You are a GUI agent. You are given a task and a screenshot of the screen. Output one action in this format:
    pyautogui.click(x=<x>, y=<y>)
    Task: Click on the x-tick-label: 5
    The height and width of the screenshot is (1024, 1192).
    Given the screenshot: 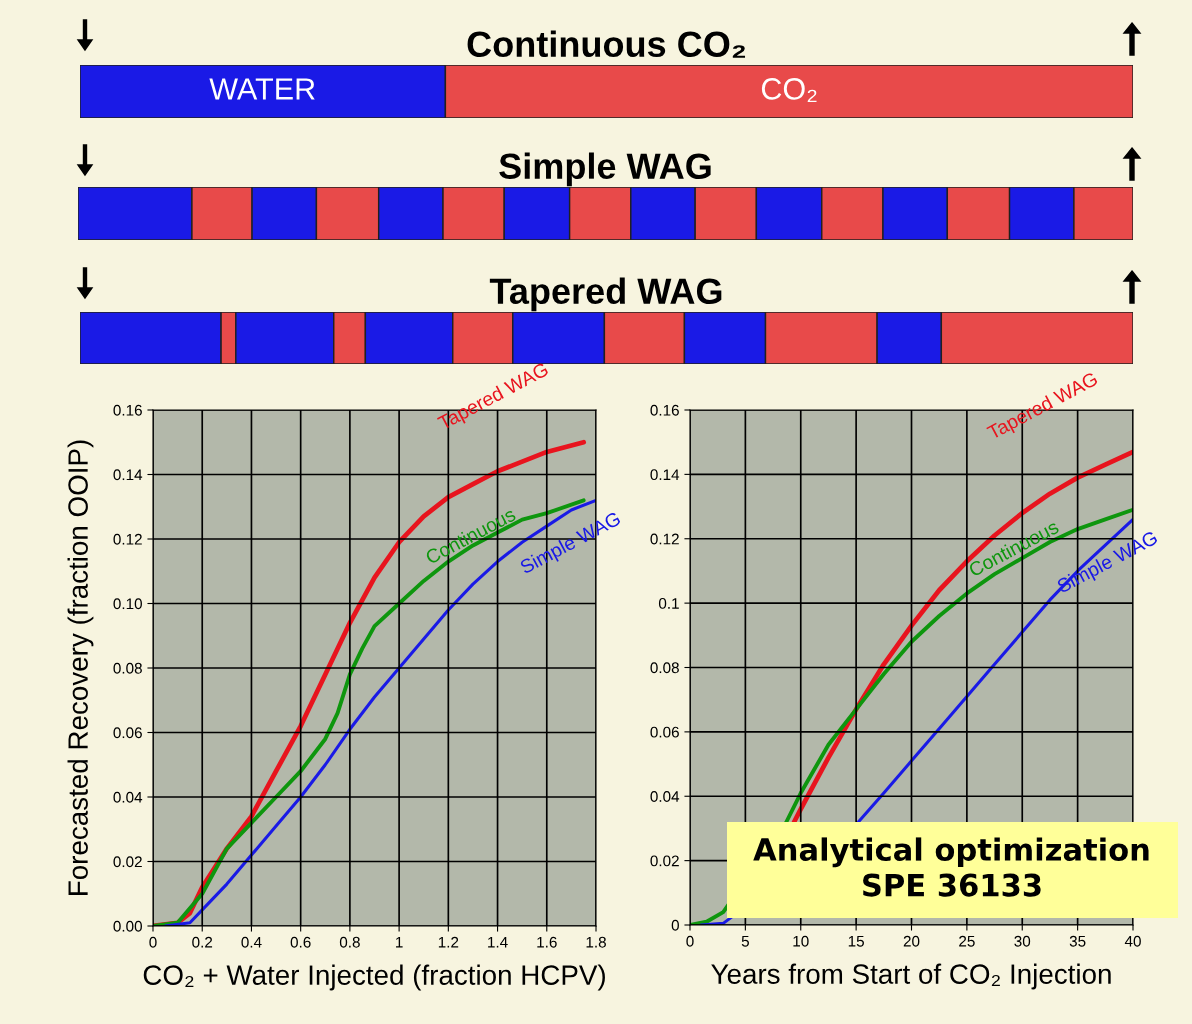 What is the action you would take?
    pyautogui.click(x=745, y=941)
    